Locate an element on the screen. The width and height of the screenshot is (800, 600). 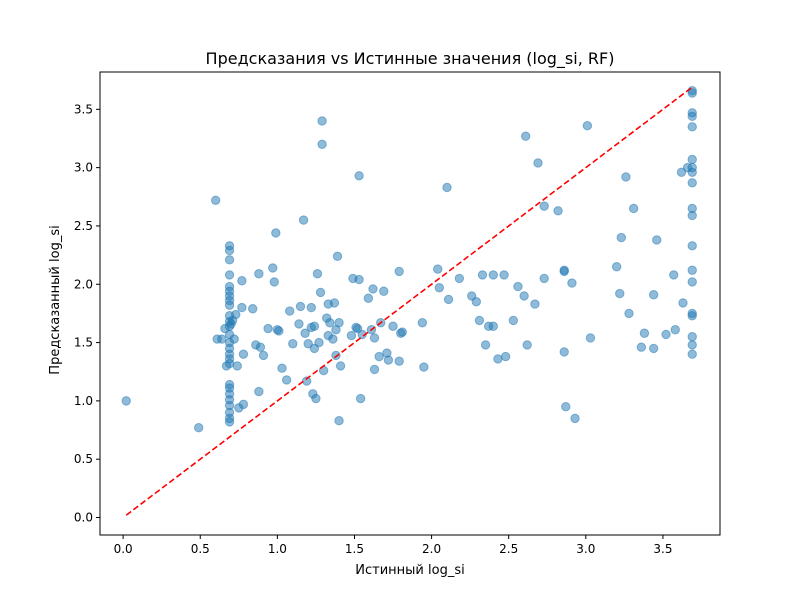
y-tick-label: 3.5 is located at coordinates (83, 109).